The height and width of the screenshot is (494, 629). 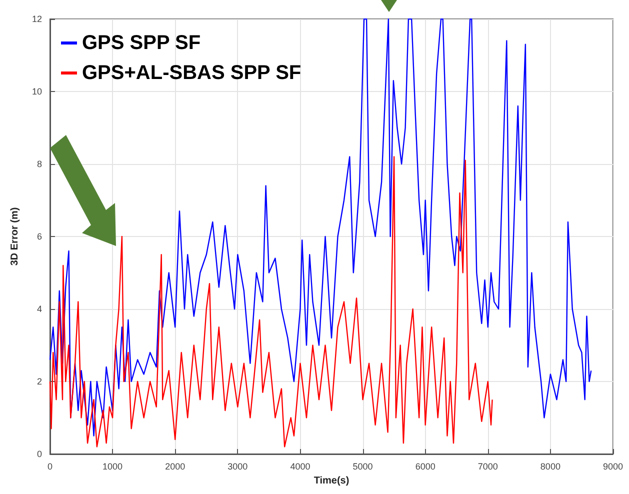 What do you see at coordinates (50, 467) in the screenshot?
I see `x-tick-label: 0` at bounding box center [50, 467].